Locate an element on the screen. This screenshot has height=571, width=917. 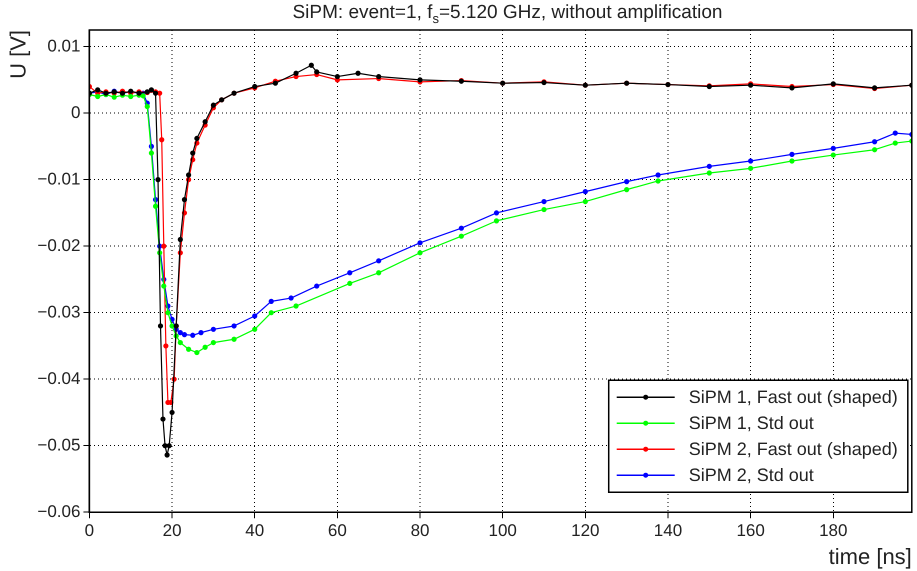
chart-title: SiPM: event=1, f$_{s}$=5.120 GHz, without amplification is located at coordinates (508, 14).